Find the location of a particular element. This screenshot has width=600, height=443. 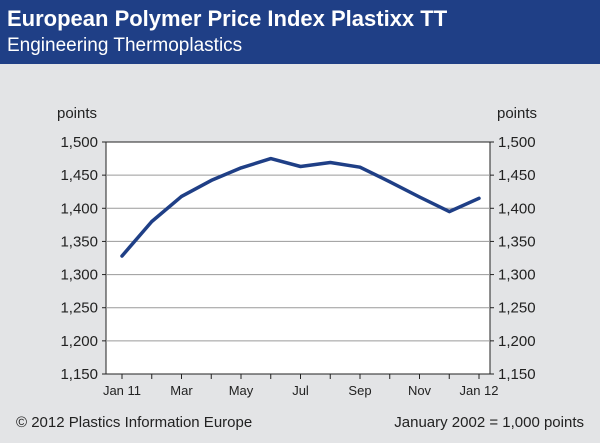

y-tick-label-right: 1,250 is located at coordinates (517, 308).